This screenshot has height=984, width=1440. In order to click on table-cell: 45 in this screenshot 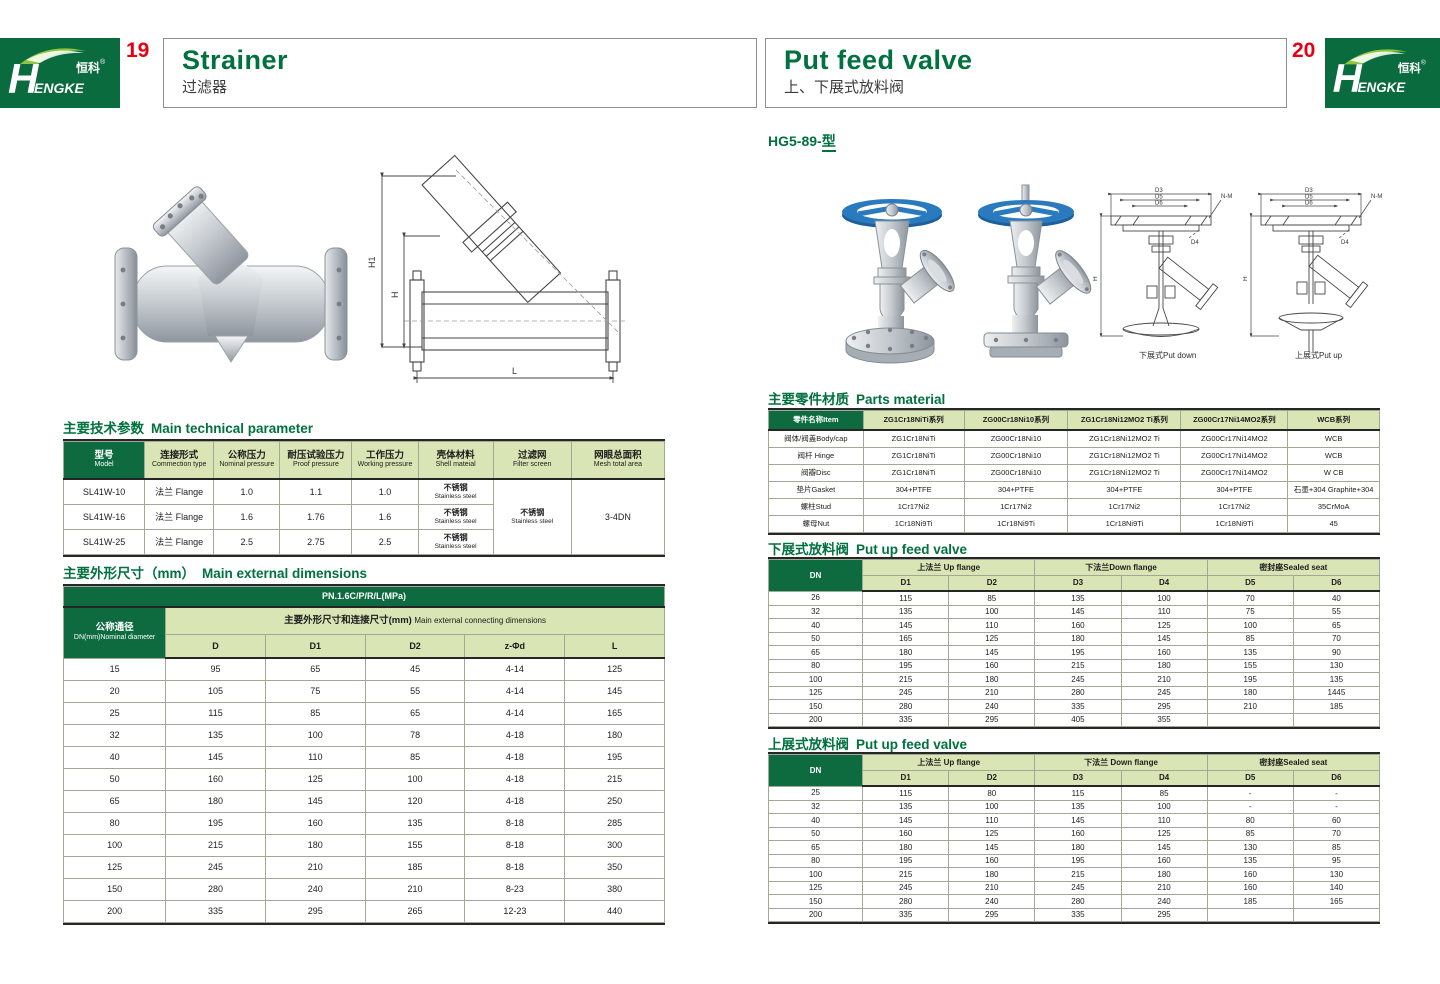, I will do `click(415, 669)`.